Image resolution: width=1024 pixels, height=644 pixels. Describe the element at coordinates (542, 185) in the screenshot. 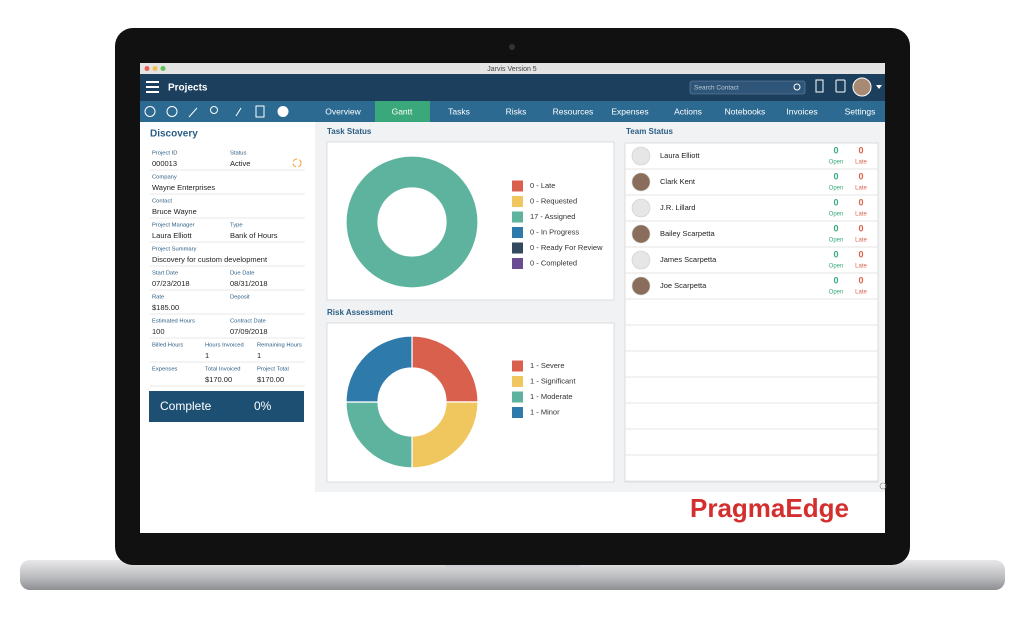

I see `legend-label: 0 - Late` at that location.